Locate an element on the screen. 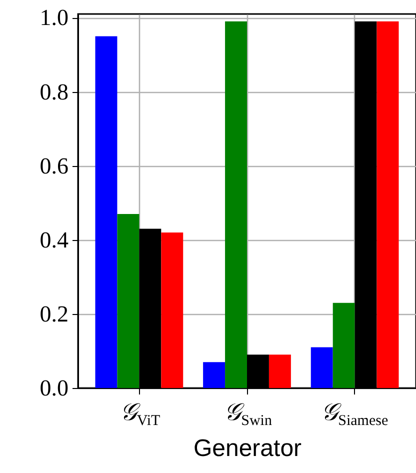 The width and height of the screenshot is (416, 473). x-axis-title: Generator is located at coordinates (247, 448).